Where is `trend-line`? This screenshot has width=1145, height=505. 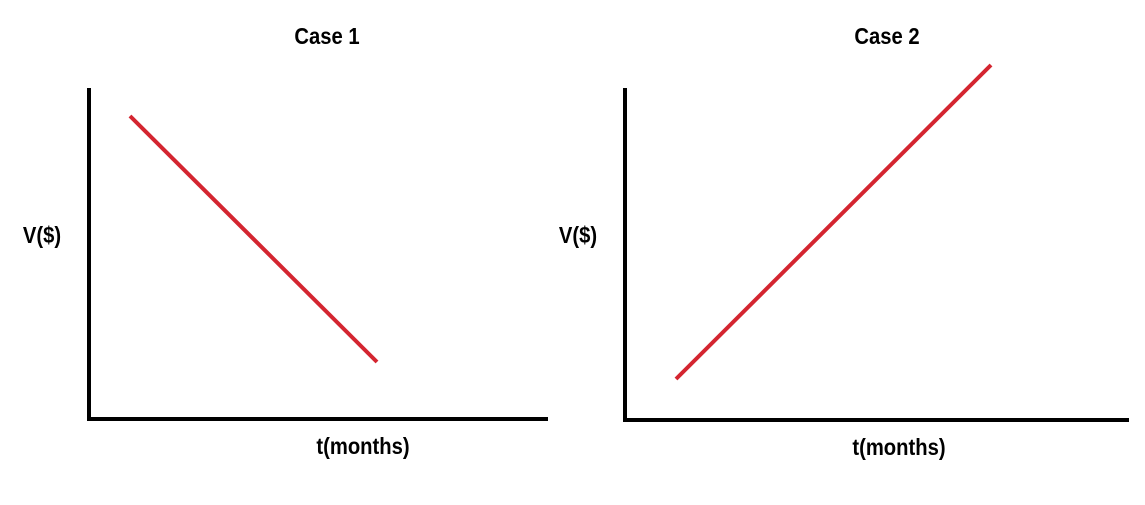 trend-line is located at coordinates (253, 239).